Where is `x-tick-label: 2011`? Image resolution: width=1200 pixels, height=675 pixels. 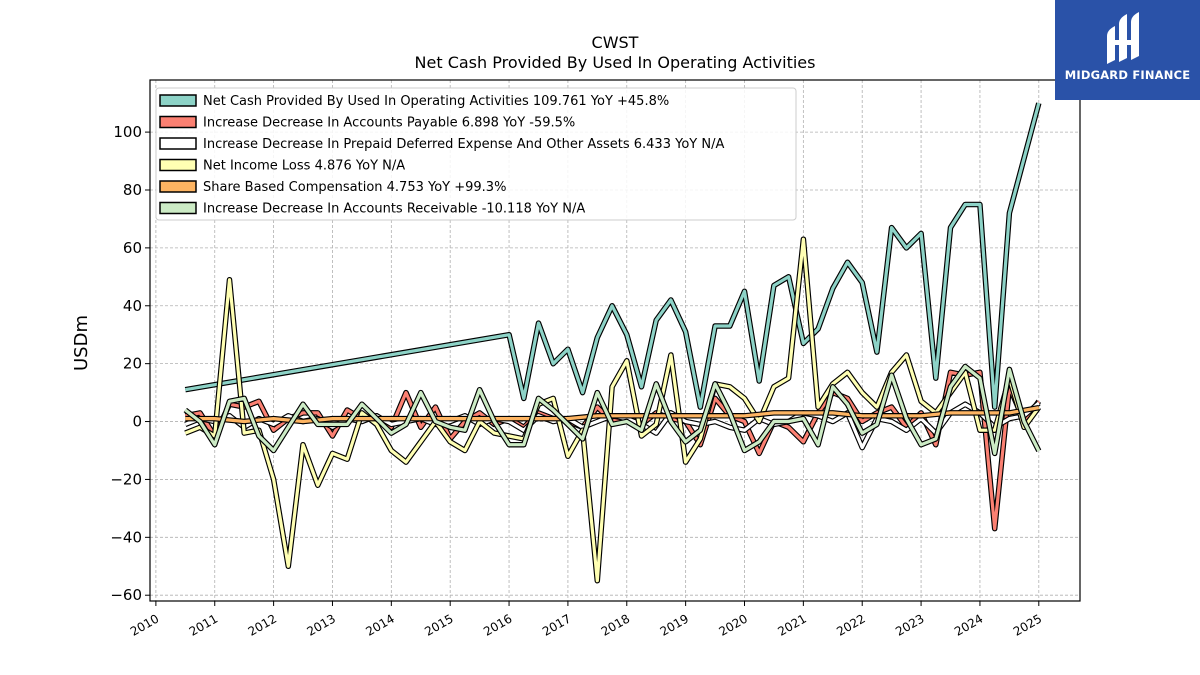
x-tick-label: 2011 is located at coordinates (203, 624).